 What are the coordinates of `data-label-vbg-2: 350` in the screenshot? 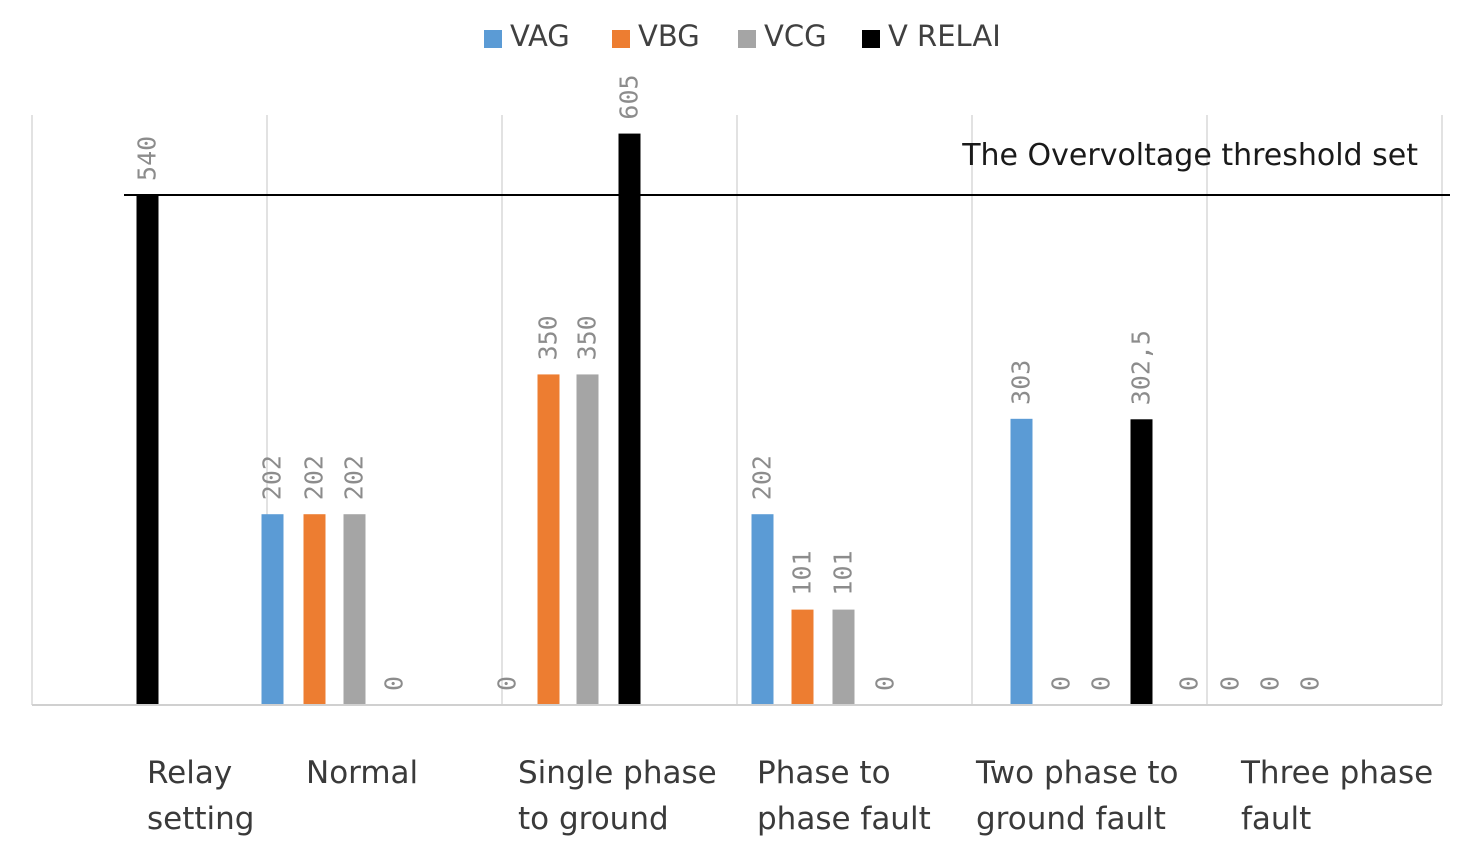 It's located at (548, 337).